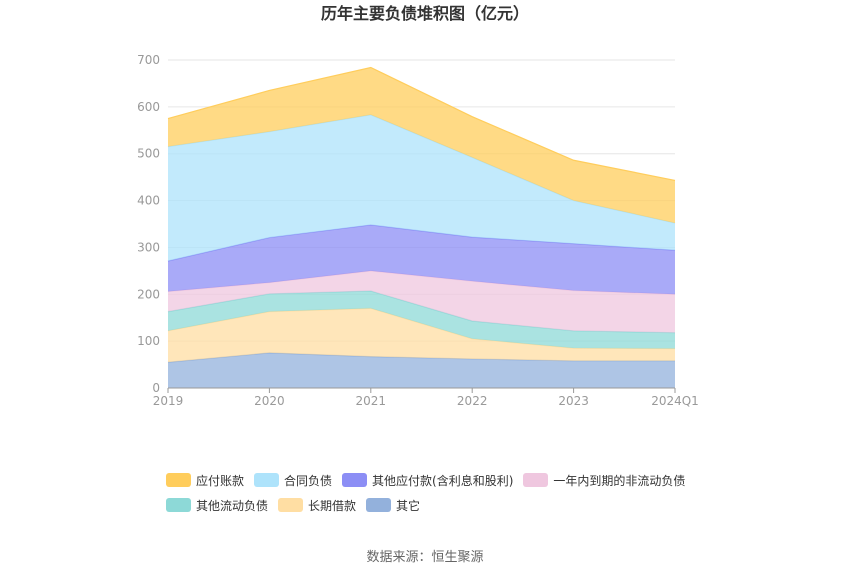 The height and width of the screenshot is (575, 850). I want to click on y-tick-label: 200, so click(148, 294).